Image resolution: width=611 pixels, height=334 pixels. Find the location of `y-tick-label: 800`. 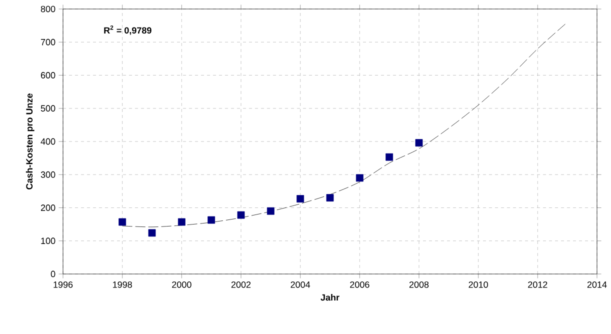

y-tick-label: 800 is located at coordinates (48, 9).